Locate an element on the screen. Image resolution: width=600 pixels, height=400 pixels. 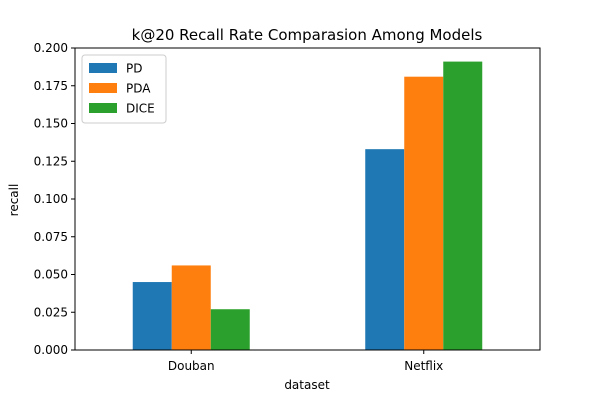
legend: PD PDA DICE is located at coordinates (124, 89).